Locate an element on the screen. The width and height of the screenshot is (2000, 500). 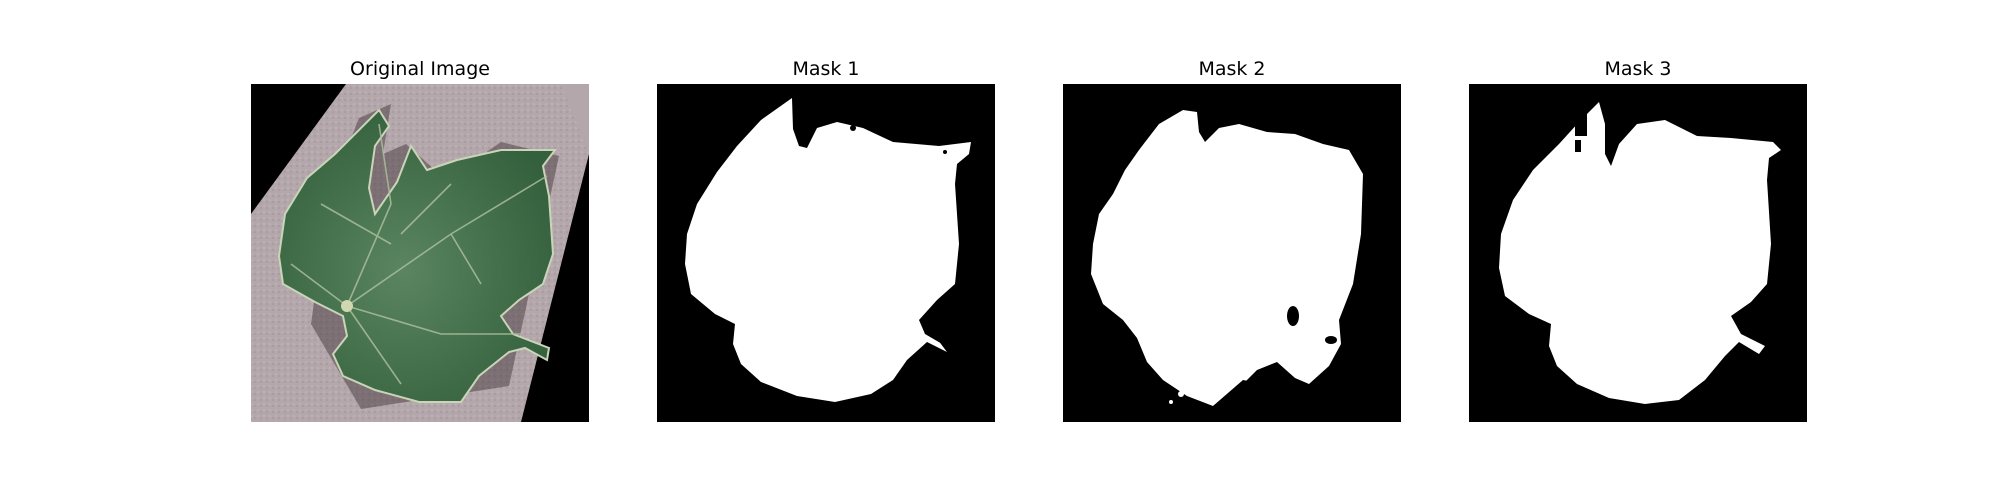
mask-2-image is located at coordinates (1232, 253).